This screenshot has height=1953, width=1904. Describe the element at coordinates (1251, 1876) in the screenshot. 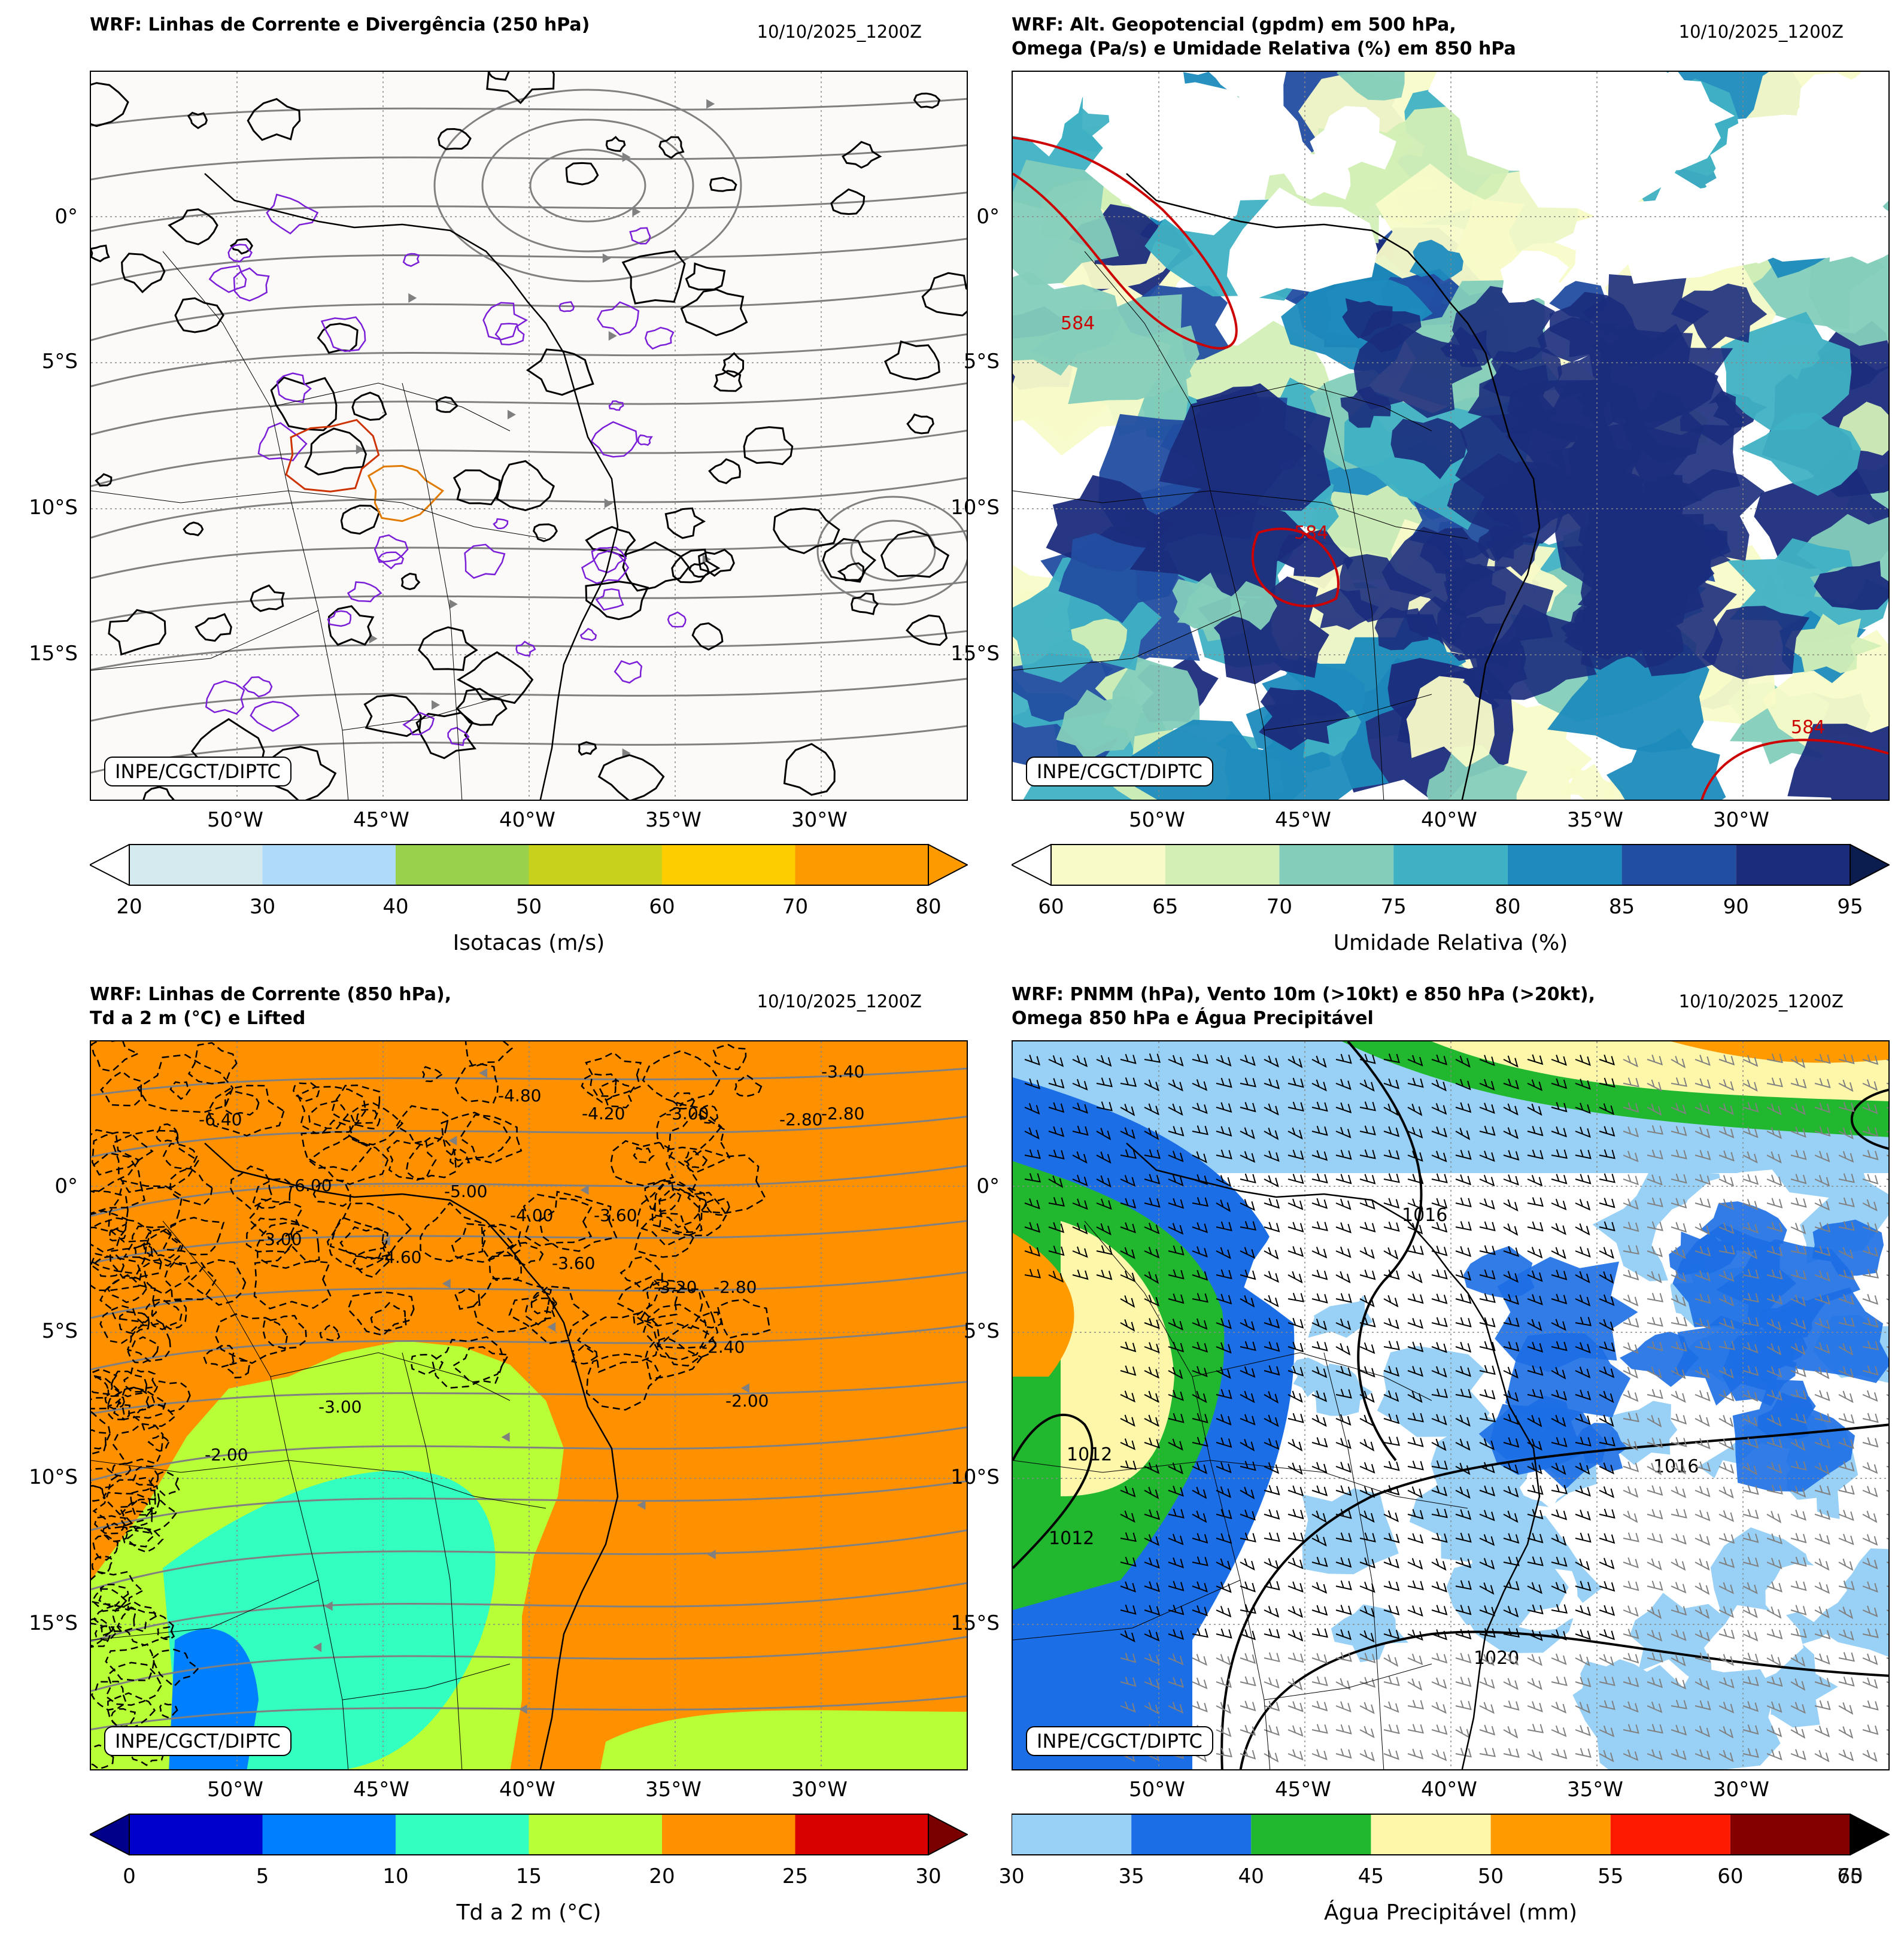

I see `colorbar-tick-label: 40` at that location.